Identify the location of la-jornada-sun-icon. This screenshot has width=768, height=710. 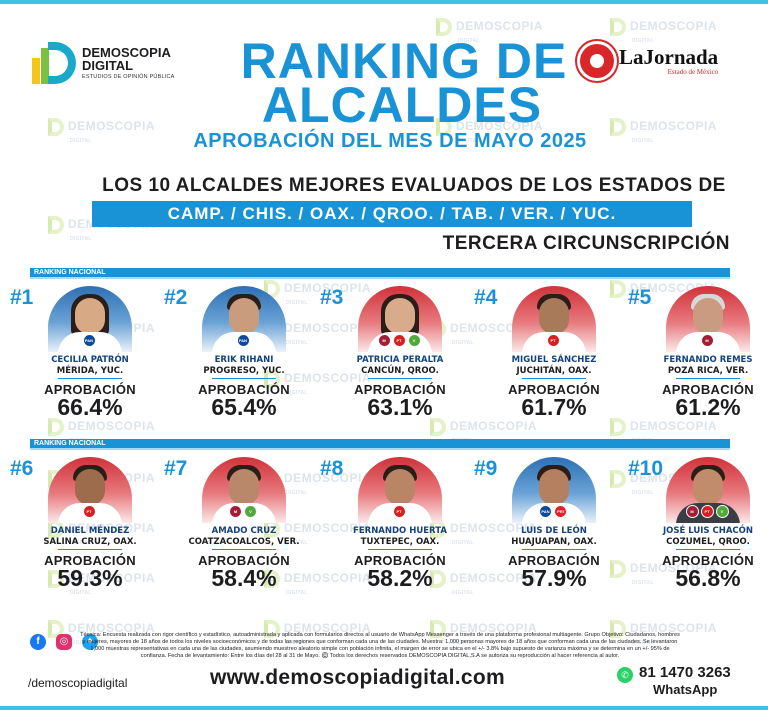
(597, 61).